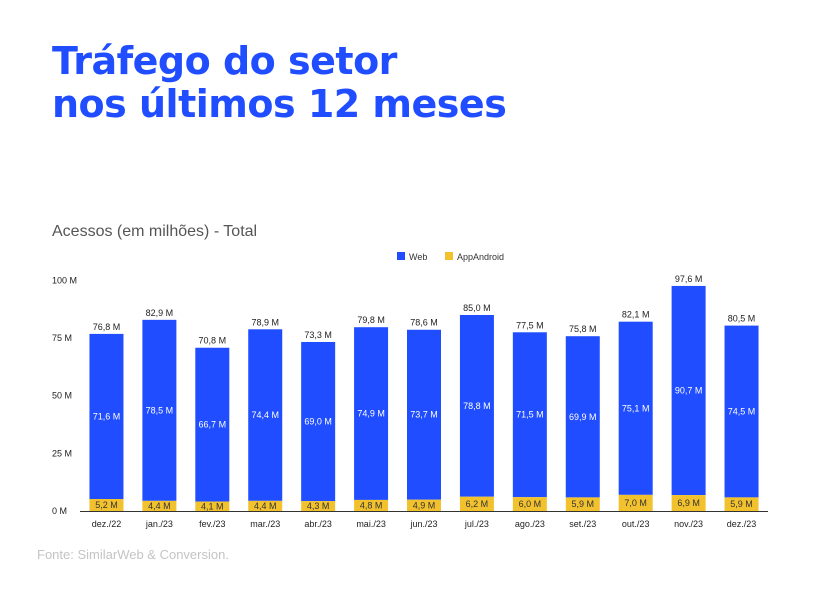  I want to click on data-label-web: 74,4 M, so click(265, 415).